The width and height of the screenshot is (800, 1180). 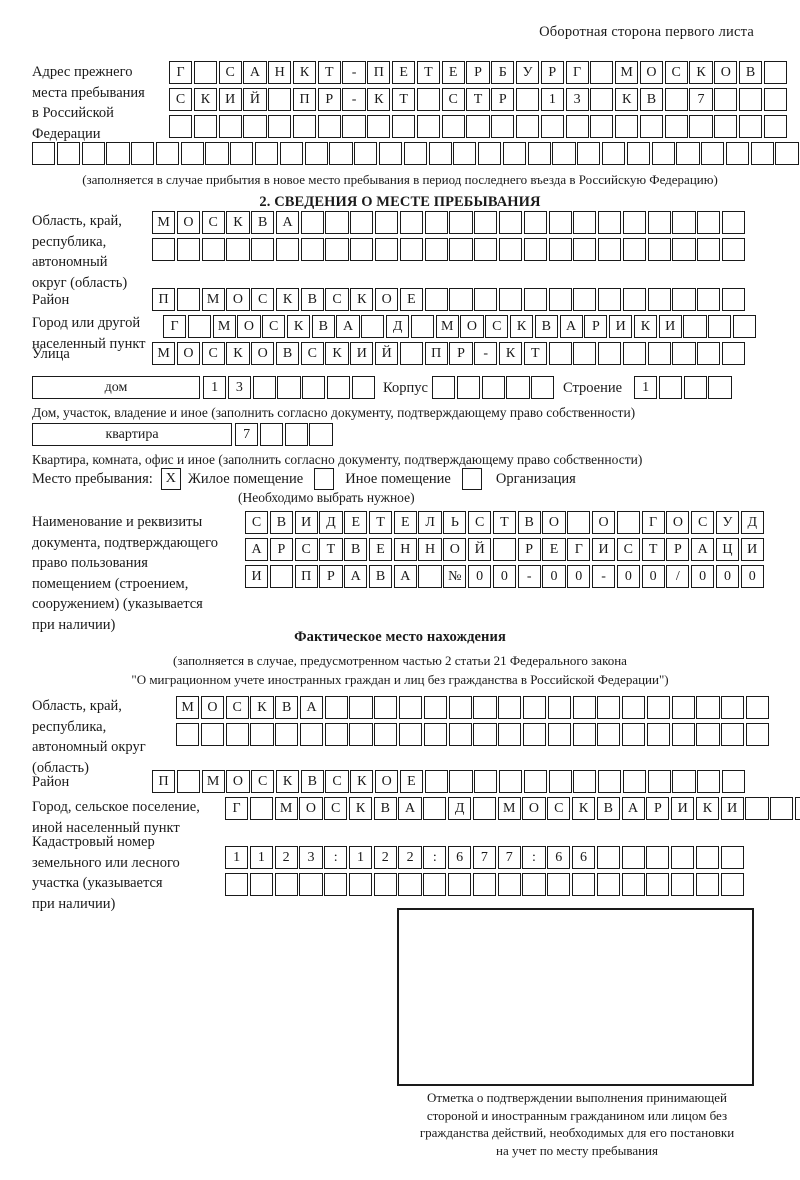 I want to click on cadastral-r1-cell-4: 3, so click(x=311, y=858).